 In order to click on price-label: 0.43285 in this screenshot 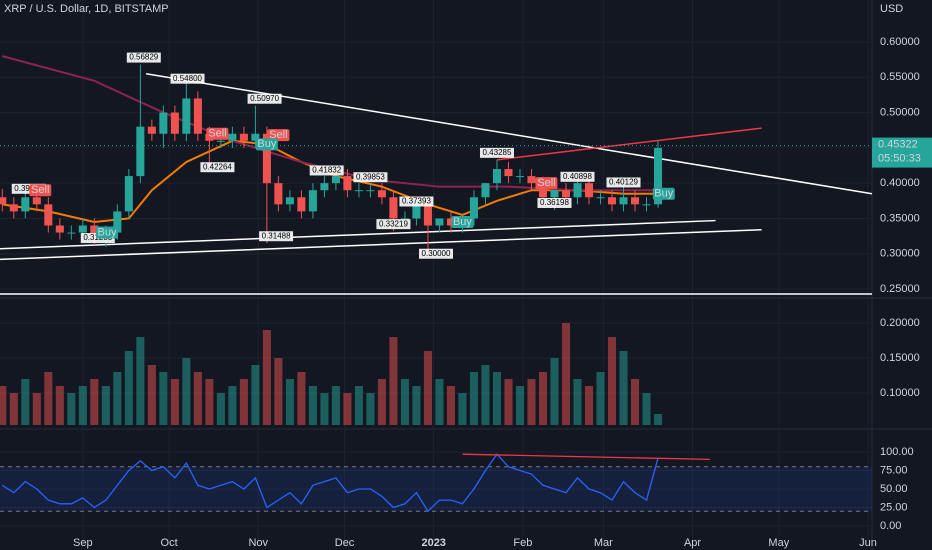, I will do `click(497, 152)`.